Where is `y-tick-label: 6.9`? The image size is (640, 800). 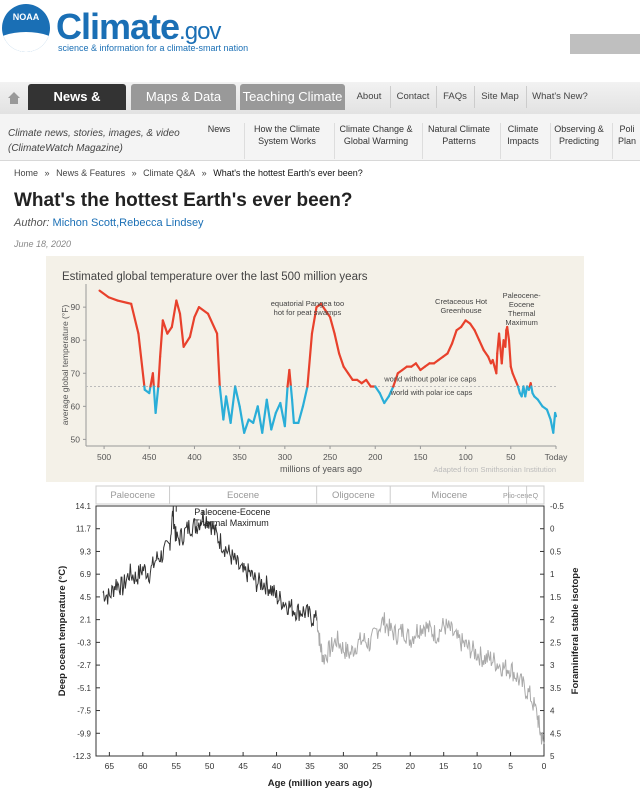 y-tick-label: 6.9 is located at coordinates (86, 574).